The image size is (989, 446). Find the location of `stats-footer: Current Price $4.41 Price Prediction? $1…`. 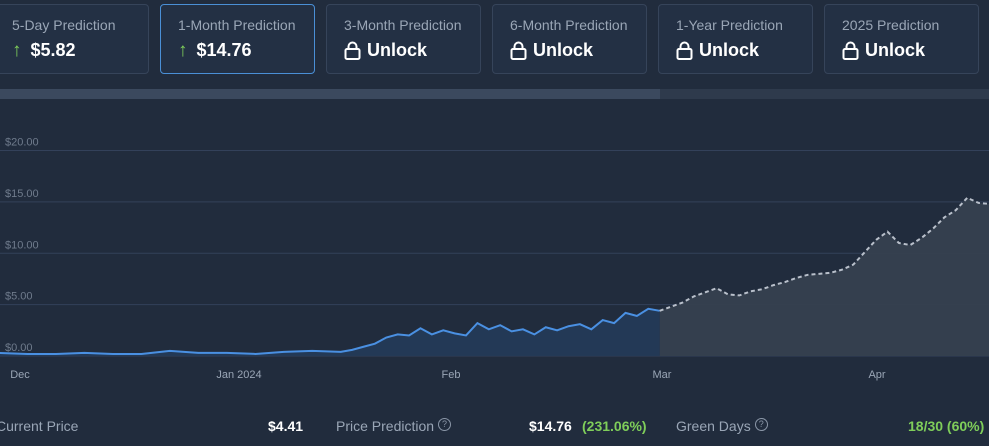

stats-footer: Current Price $4.41 Price Prediction? $1… is located at coordinates (494, 428).